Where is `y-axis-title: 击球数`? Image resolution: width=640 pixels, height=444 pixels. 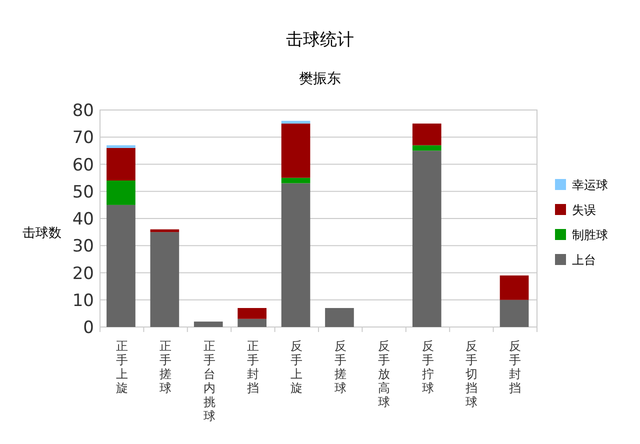
y-axis-title: 击球数 is located at coordinates (42, 233).